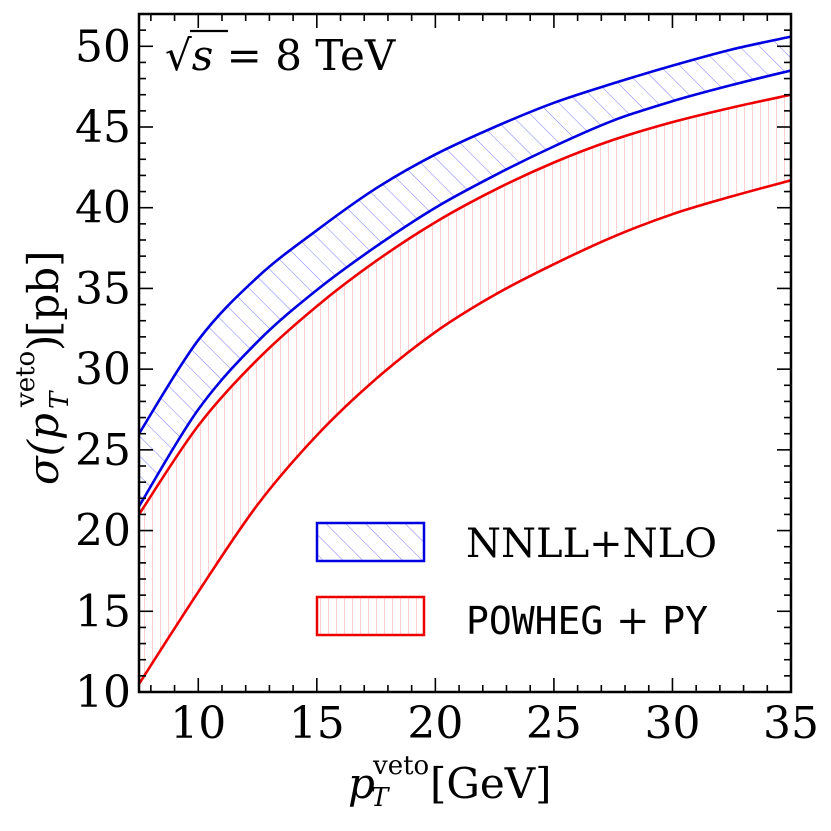 Image resolution: width=831 pixels, height=831 pixels. What do you see at coordinates (685, 621) in the screenshot?
I see `legend-powheg-part2: PY` at bounding box center [685, 621].